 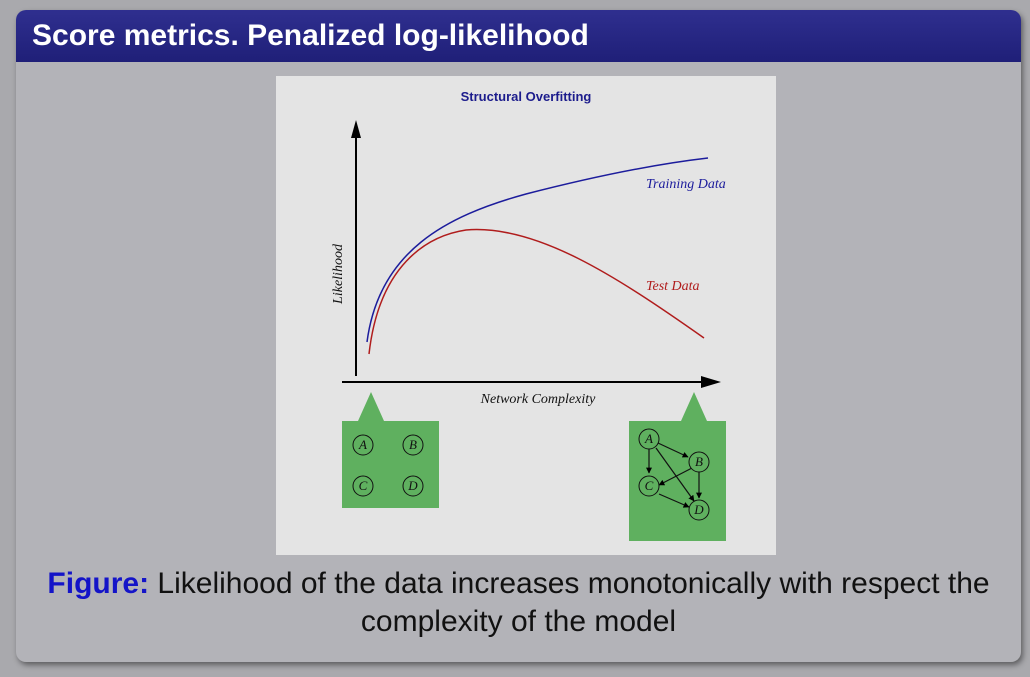 I want to click on x-axis-arrowhead, so click(x=711, y=382).